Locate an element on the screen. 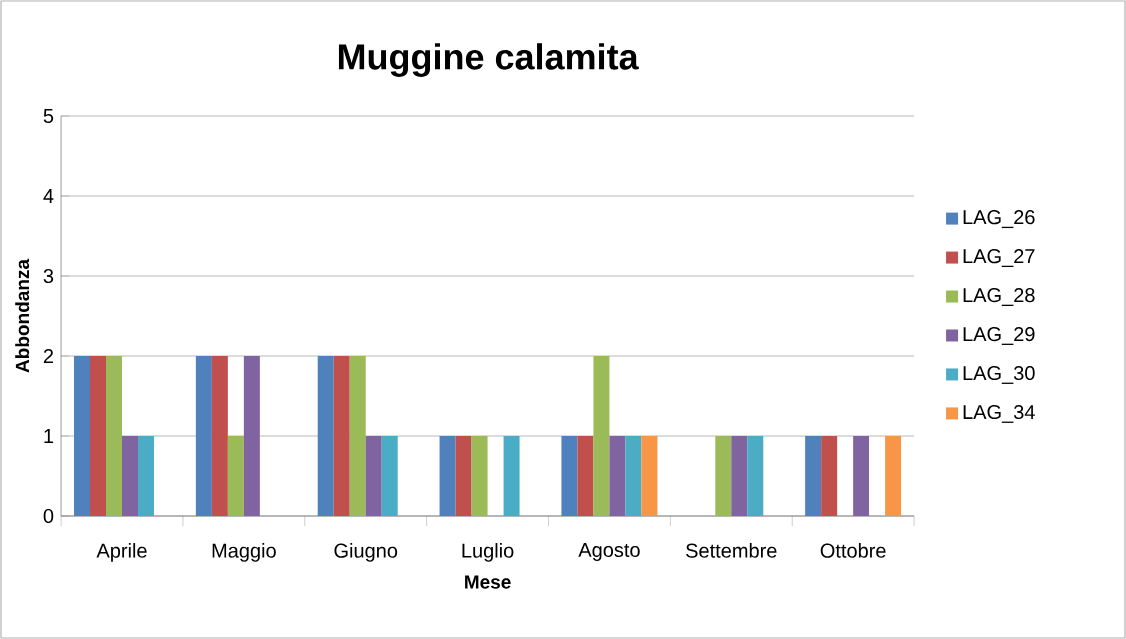 This screenshot has width=1126, height=639. chart-title: Muggine calamita is located at coordinates (488, 60).